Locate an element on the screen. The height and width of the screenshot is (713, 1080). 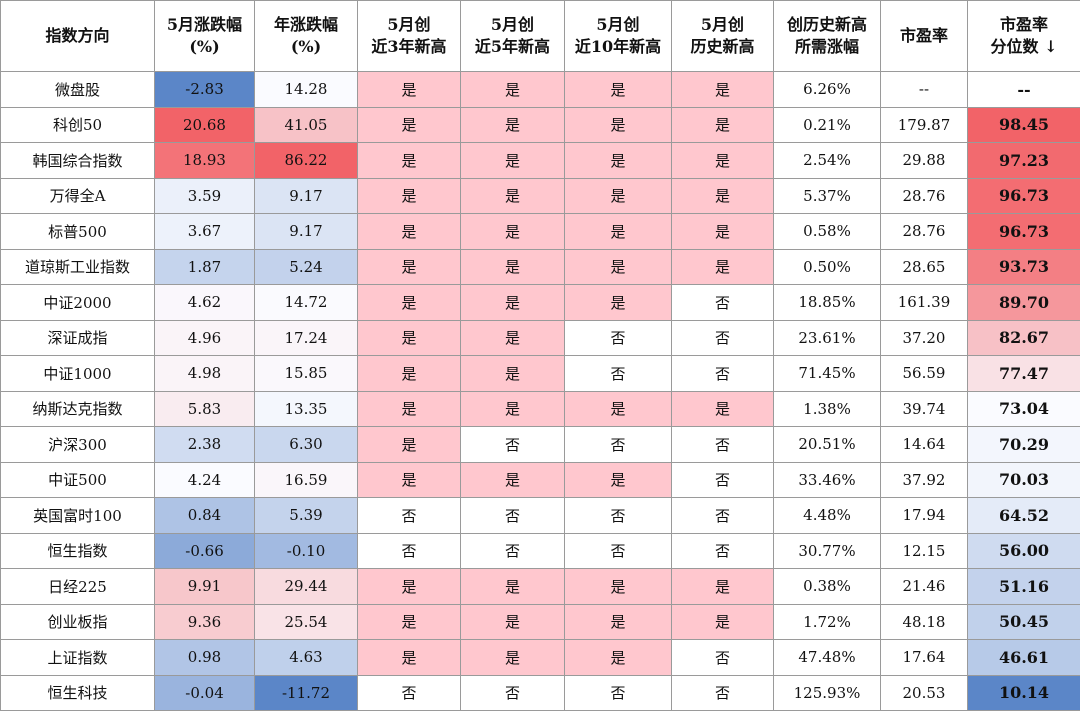
column-header: 5月创 历史新高 is located at coordinates (722, 36).